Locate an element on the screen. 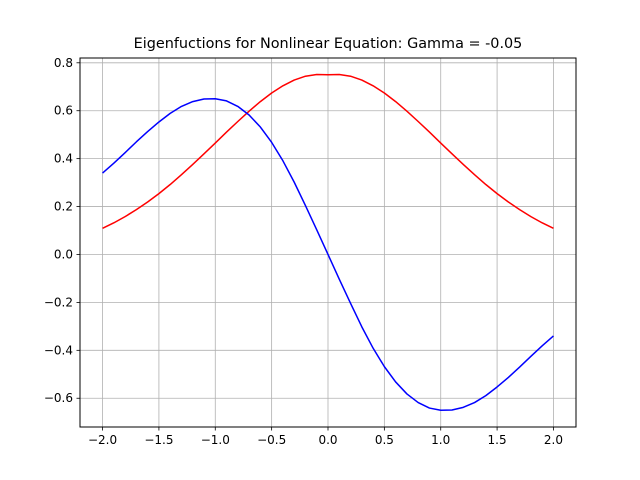 The width and height of the screenshot is (640, 480). y-tick-label: −0.2 is located at coordinates (58, 302).